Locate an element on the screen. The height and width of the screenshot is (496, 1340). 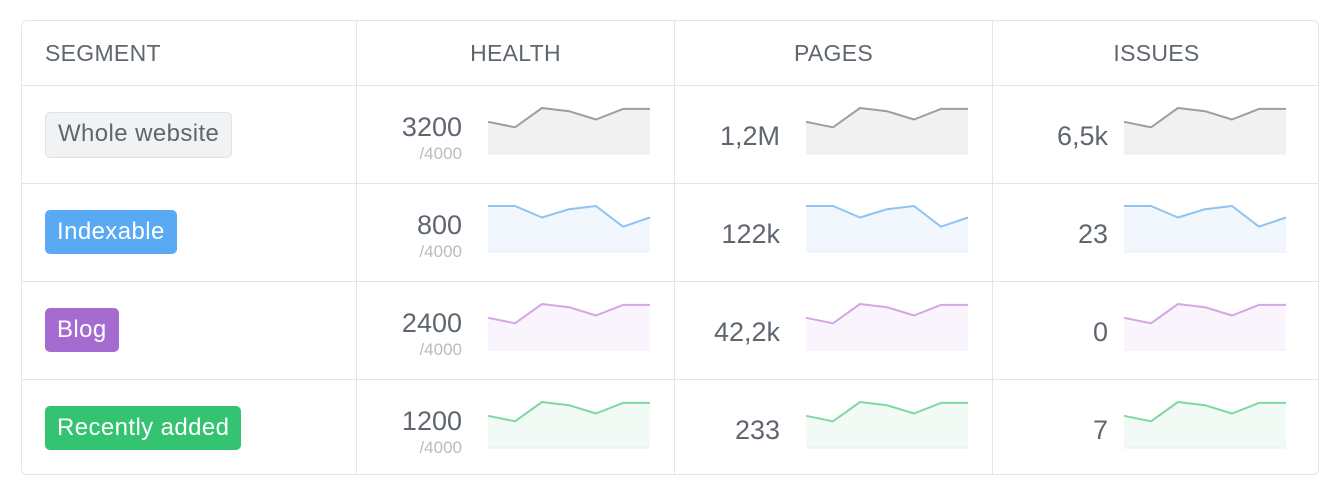
health-value: 2400 is located at coordinates (431, 323).